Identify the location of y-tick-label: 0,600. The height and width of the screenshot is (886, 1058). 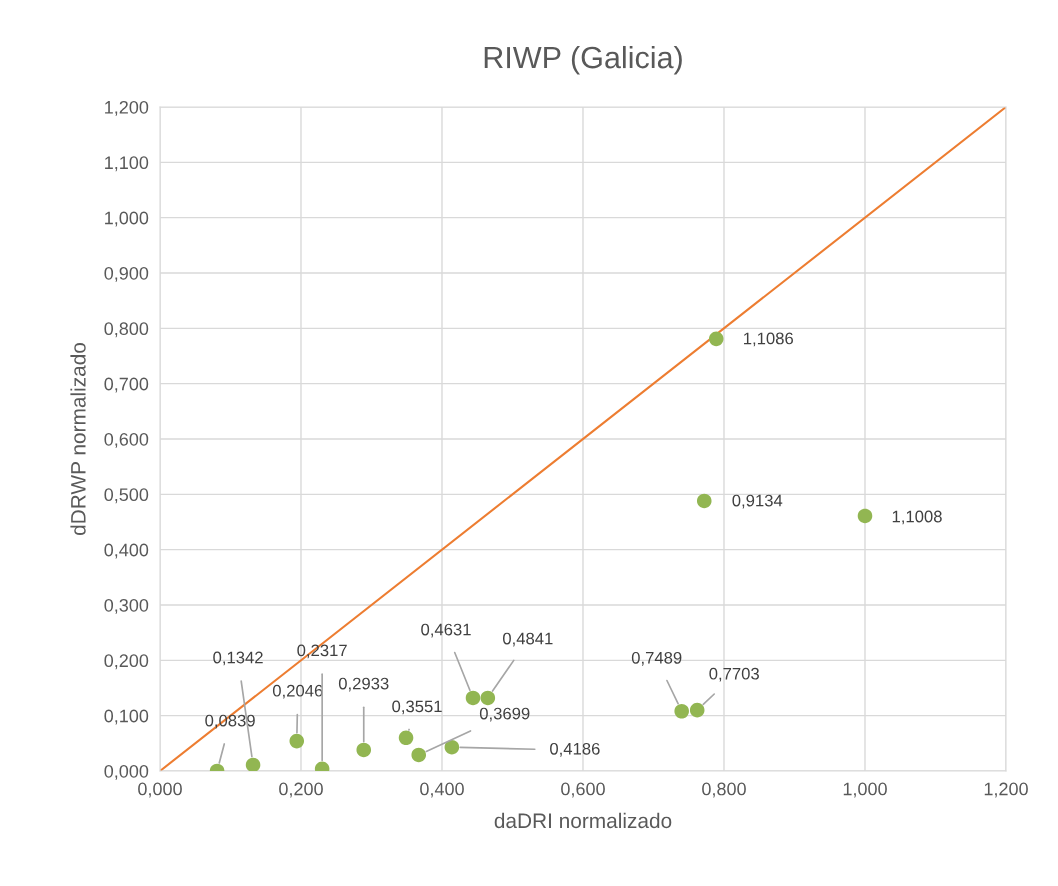
(126, 440).